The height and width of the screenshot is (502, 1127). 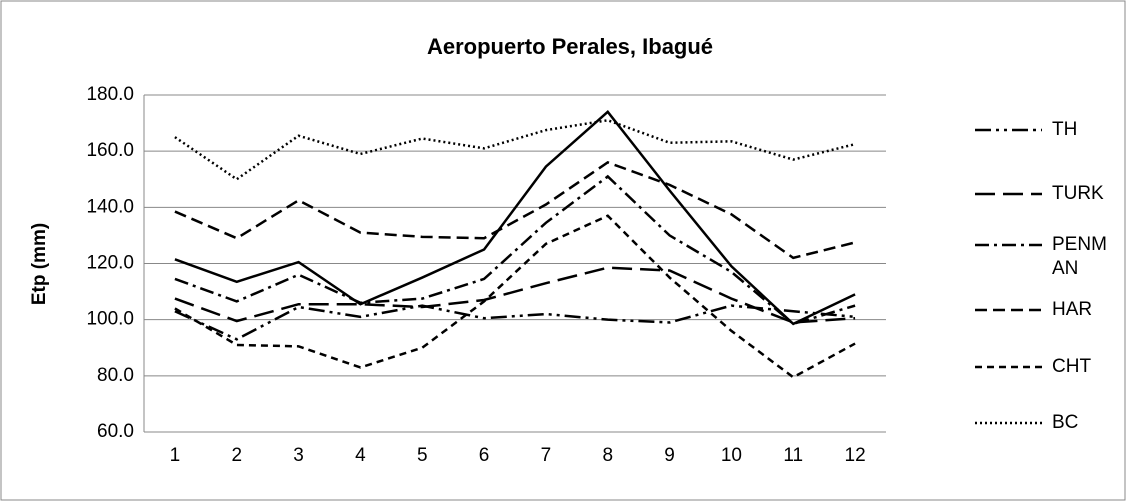 What do you see at coordinates (546, 455) in the screenshot?
I see `x-tick-label: 7` at bounding box center [546, 455].